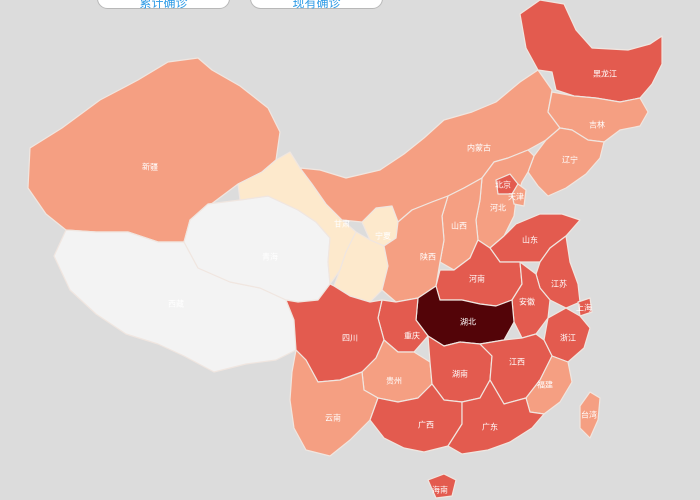 The image size is (700, 500). What do you see at coordinates (605, 74) in the screenshot?
I see `province-label-heilongjiang: 黑龙江` at bounding box center [605, 74].